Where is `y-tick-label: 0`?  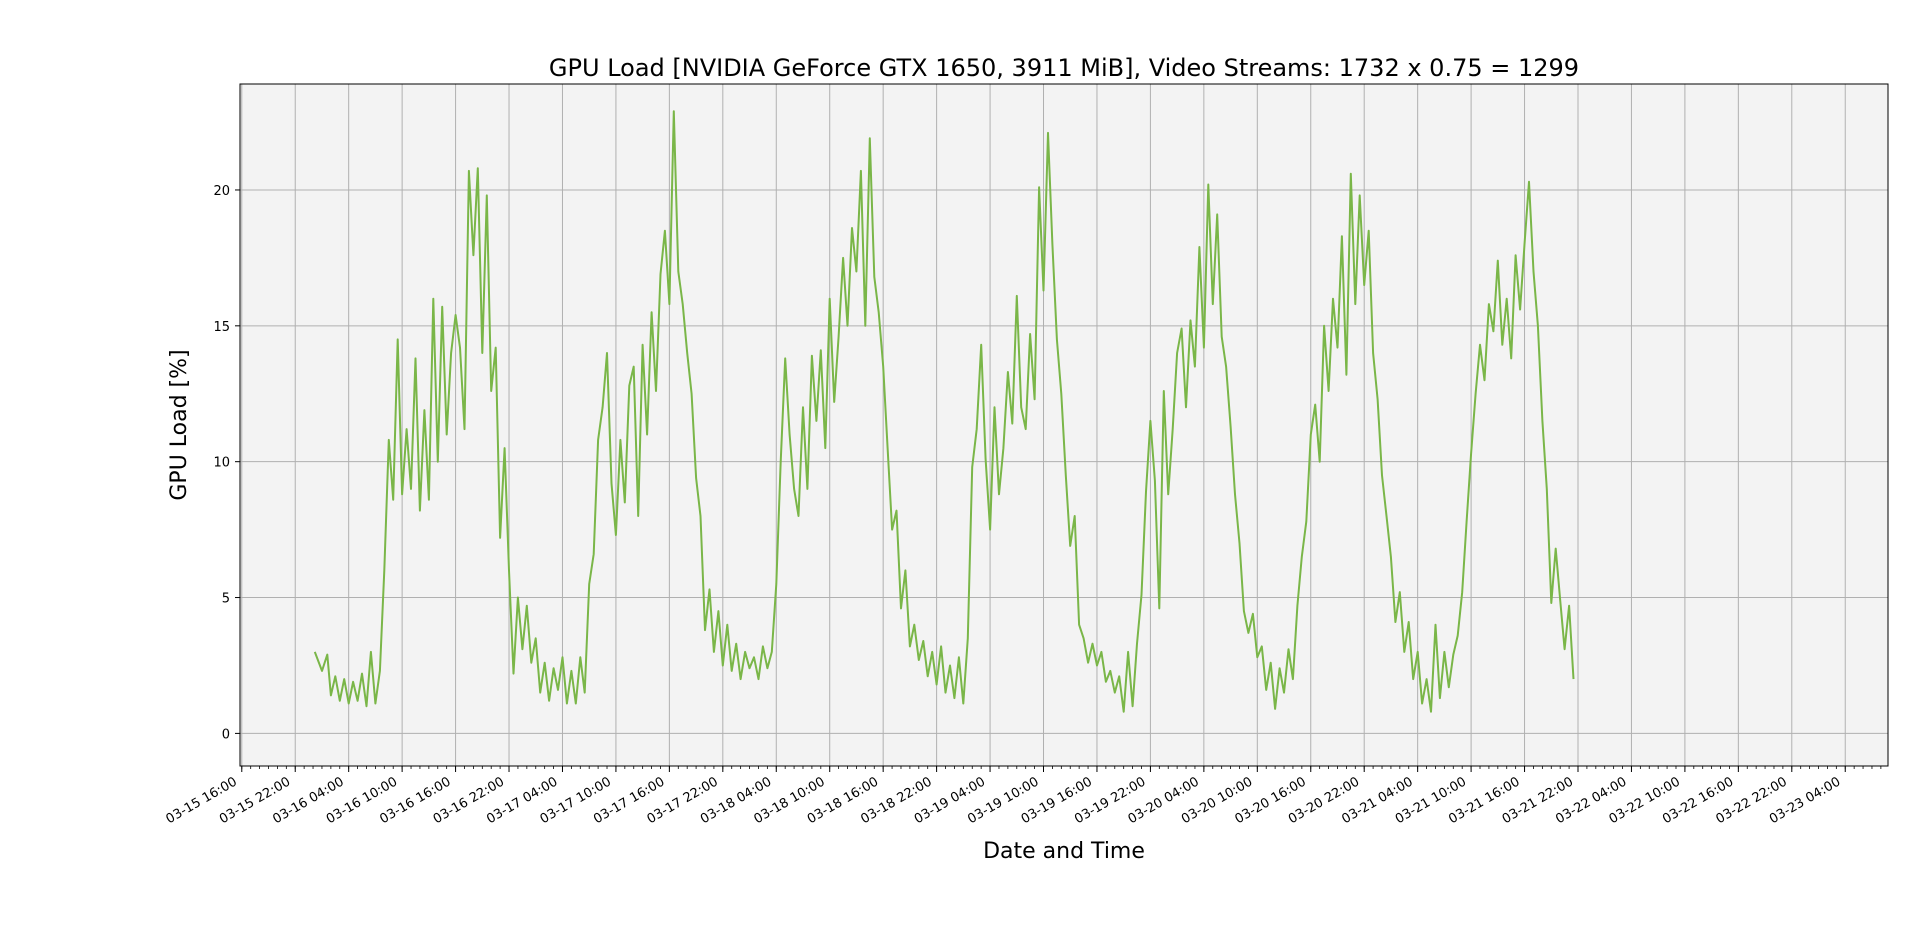 y-tick-label: 0 is located at coordinates (226, 734).